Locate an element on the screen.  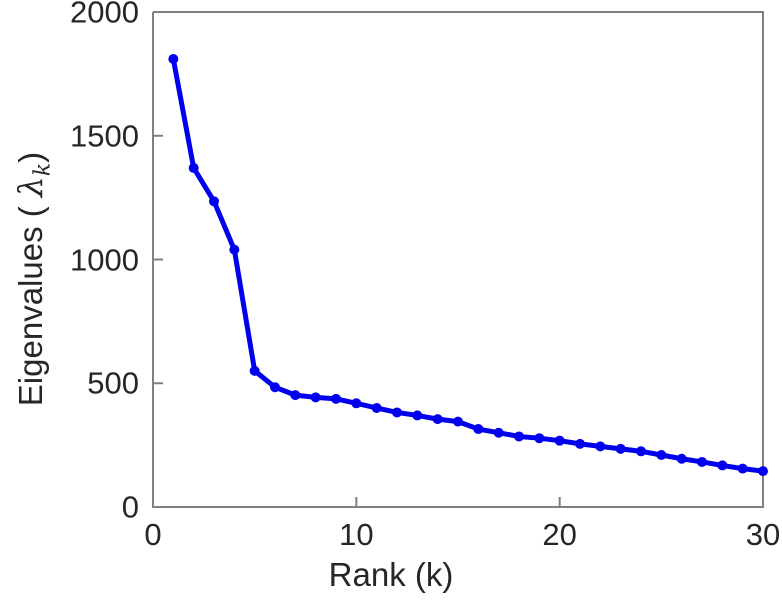
x-tick-label: 0 is located at coordinates (153, 534).